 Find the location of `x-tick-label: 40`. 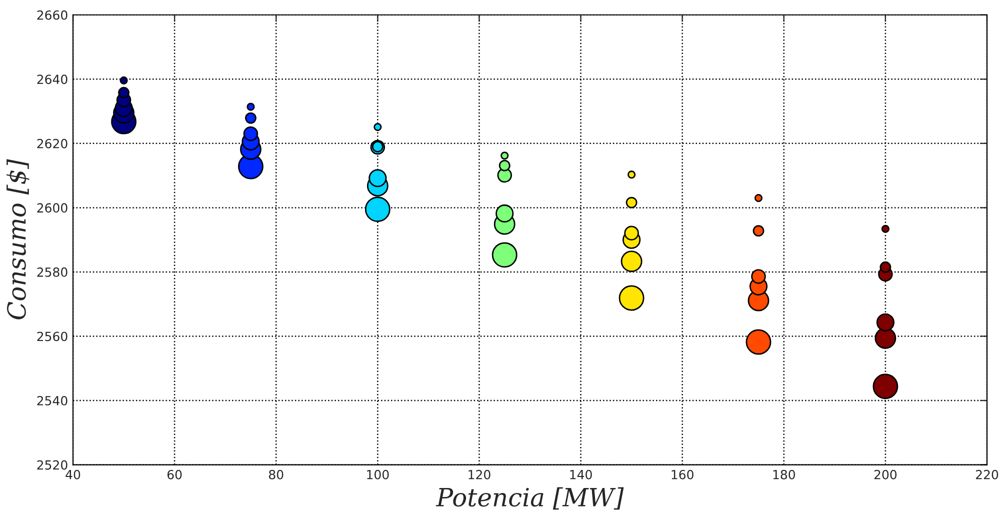

x-tick-label: 40 is located at coordinates (73, 475).